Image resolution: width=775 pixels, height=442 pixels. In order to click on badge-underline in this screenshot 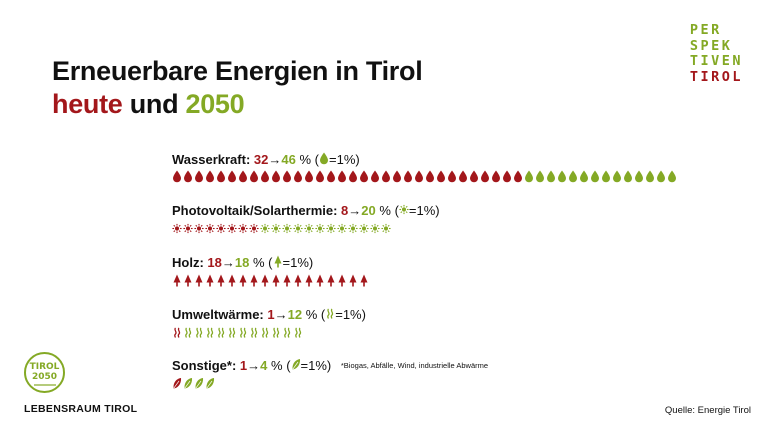, I will do `click(44, 385)`.